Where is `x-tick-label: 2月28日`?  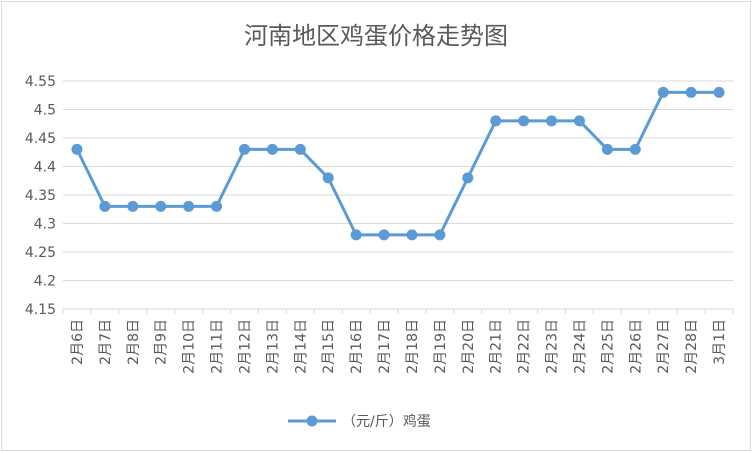
x-tick-label: 2月28日 is located at coordinates (692, 346).